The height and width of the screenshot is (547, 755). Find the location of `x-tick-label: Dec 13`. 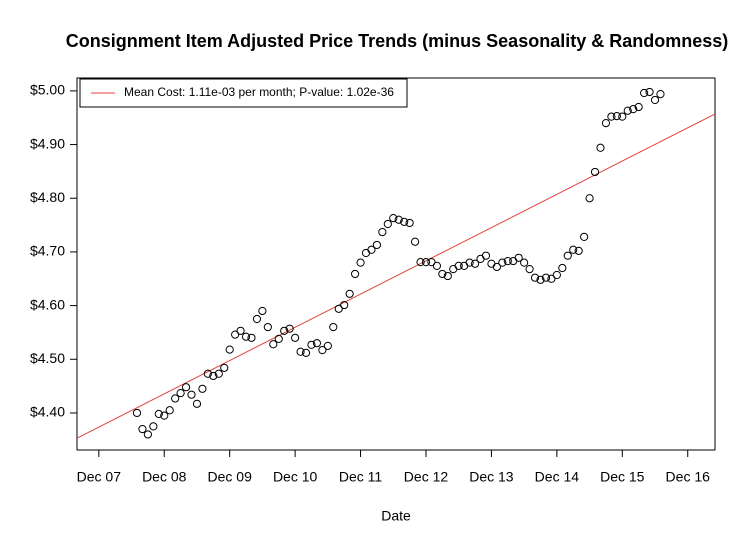

x-tick-label: Dec 13 is located at coordinates (491, 477).